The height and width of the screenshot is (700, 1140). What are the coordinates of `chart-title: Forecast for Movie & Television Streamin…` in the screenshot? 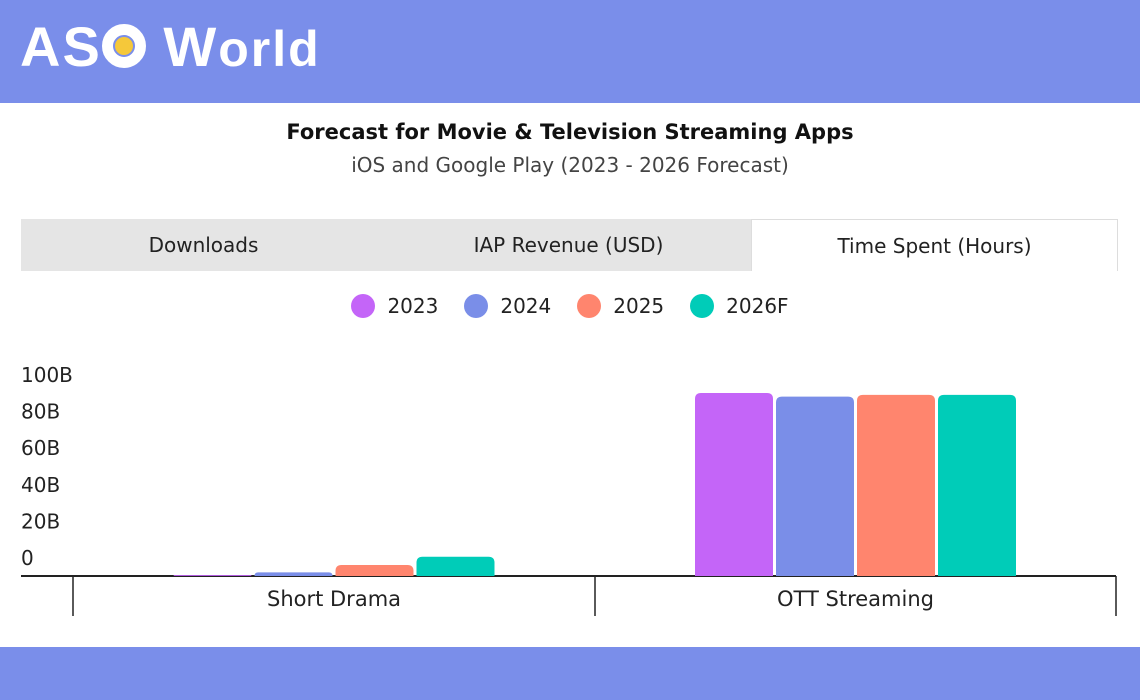 It's located at (570, 132).